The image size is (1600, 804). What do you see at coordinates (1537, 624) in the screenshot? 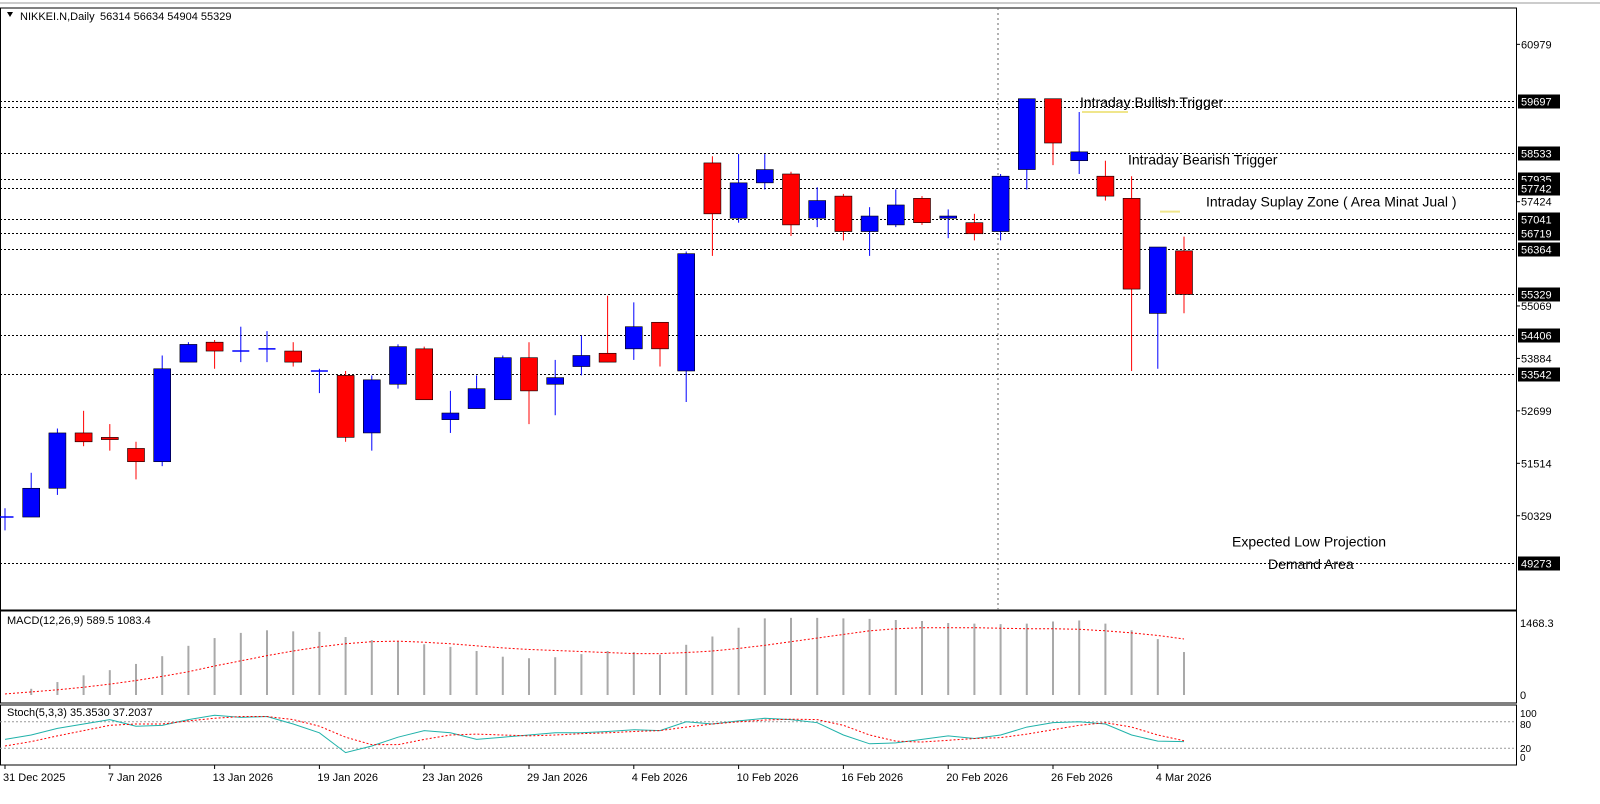
I see `macd-y-tick: 1468.3` at bounding box center [1537, 624].